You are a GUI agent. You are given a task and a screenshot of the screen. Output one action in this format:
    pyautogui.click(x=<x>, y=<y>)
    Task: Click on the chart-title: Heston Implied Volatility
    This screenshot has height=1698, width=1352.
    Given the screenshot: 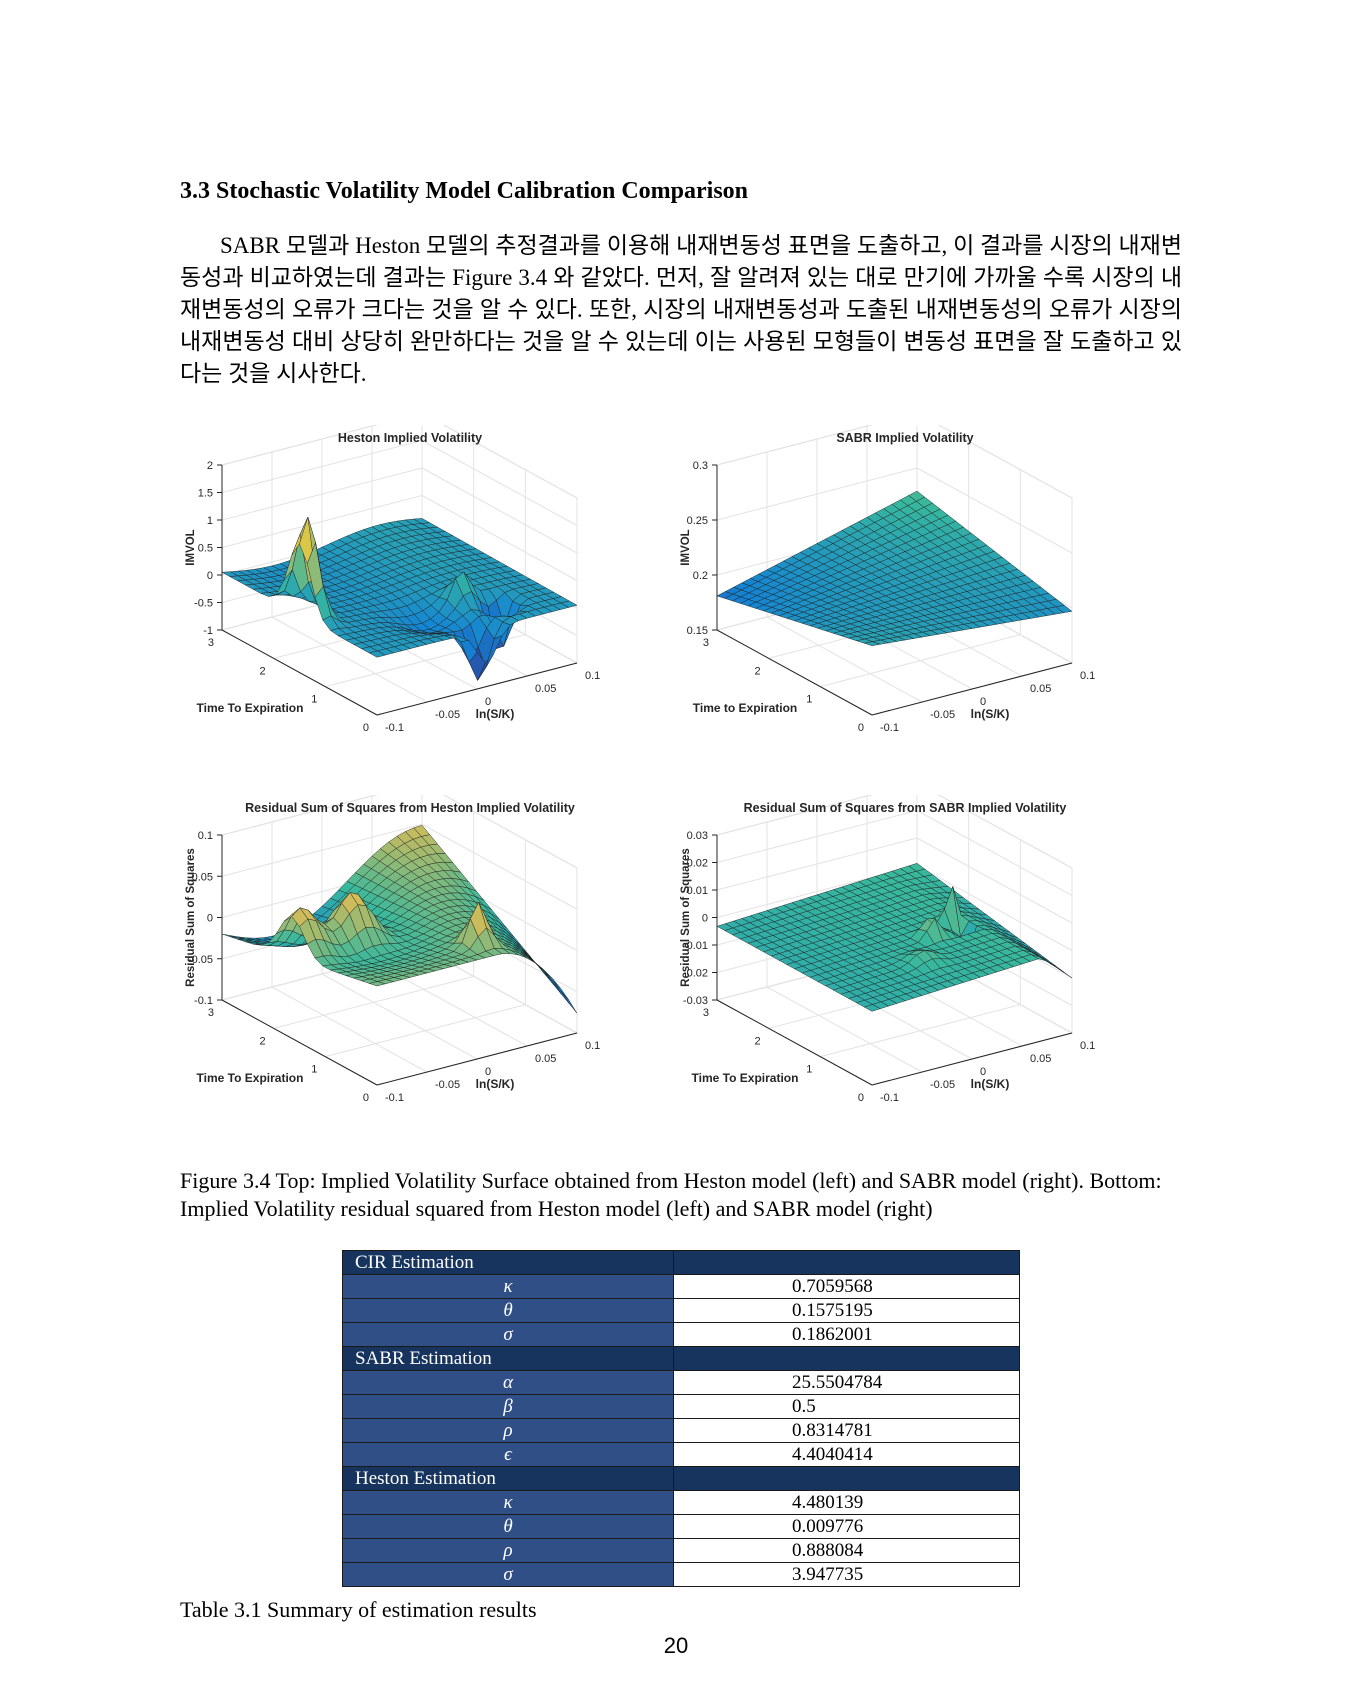 What is the action you would take?
    pyautogui.click(x=410, y=438)
    